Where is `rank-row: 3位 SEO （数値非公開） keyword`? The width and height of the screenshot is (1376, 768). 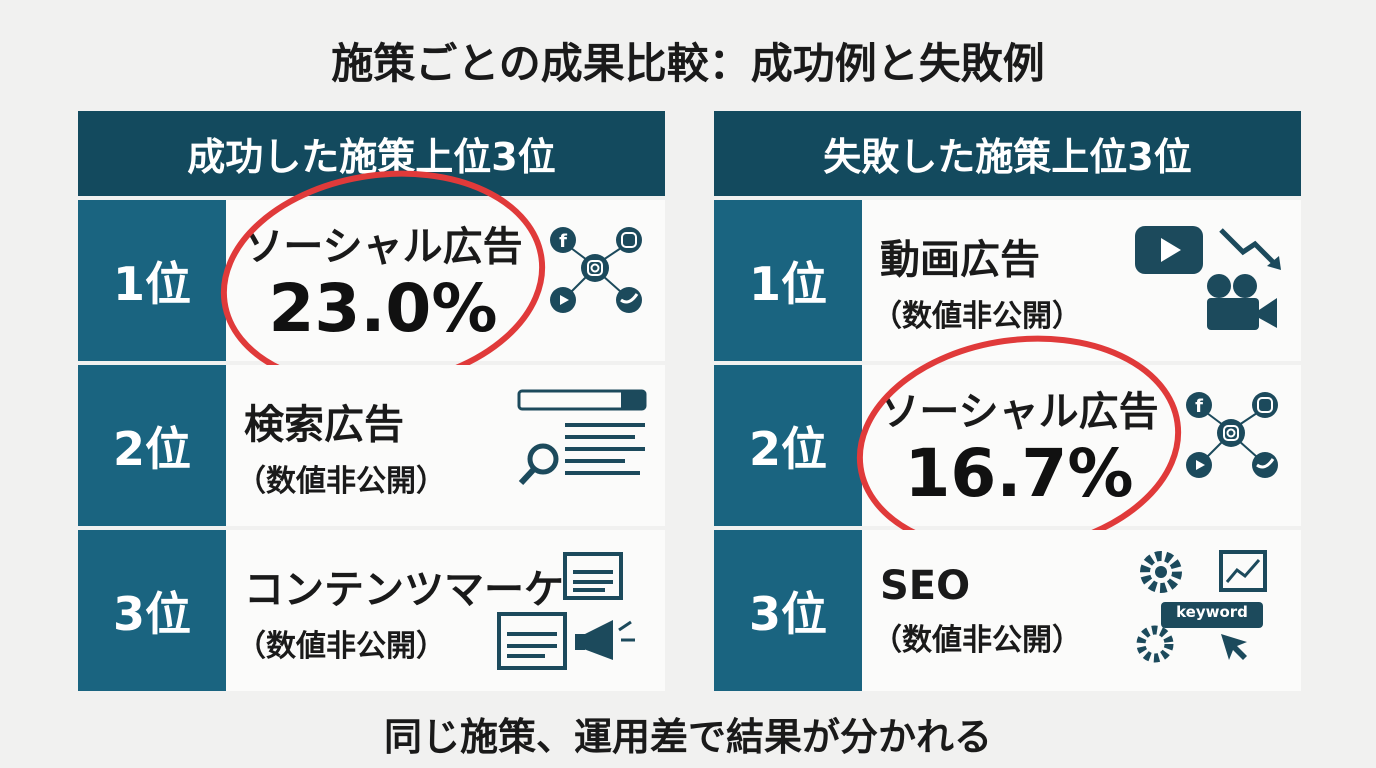 rank-row: 3位 SEO （数値非公開） keyword is located at coordinates (1007, 610).